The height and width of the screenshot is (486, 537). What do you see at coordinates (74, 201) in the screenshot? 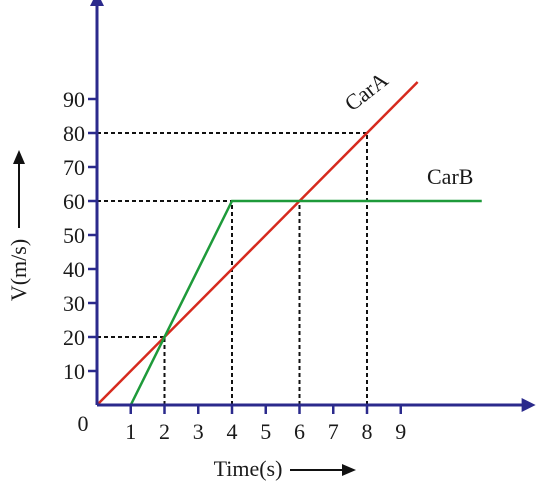
I see `y-tick-label-60: 60` at bounding box center [74, 201].